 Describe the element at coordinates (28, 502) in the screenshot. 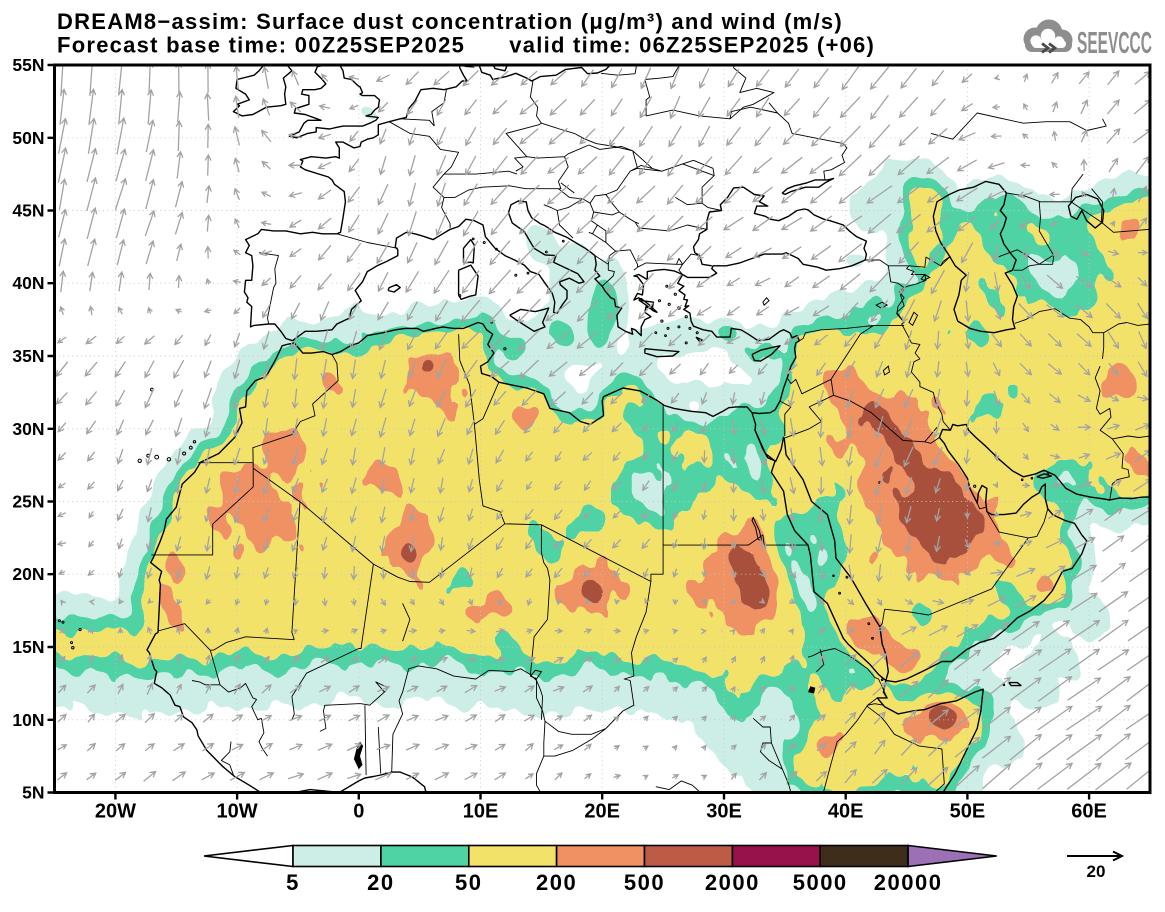

I see `svg-text: 25N` at that location.